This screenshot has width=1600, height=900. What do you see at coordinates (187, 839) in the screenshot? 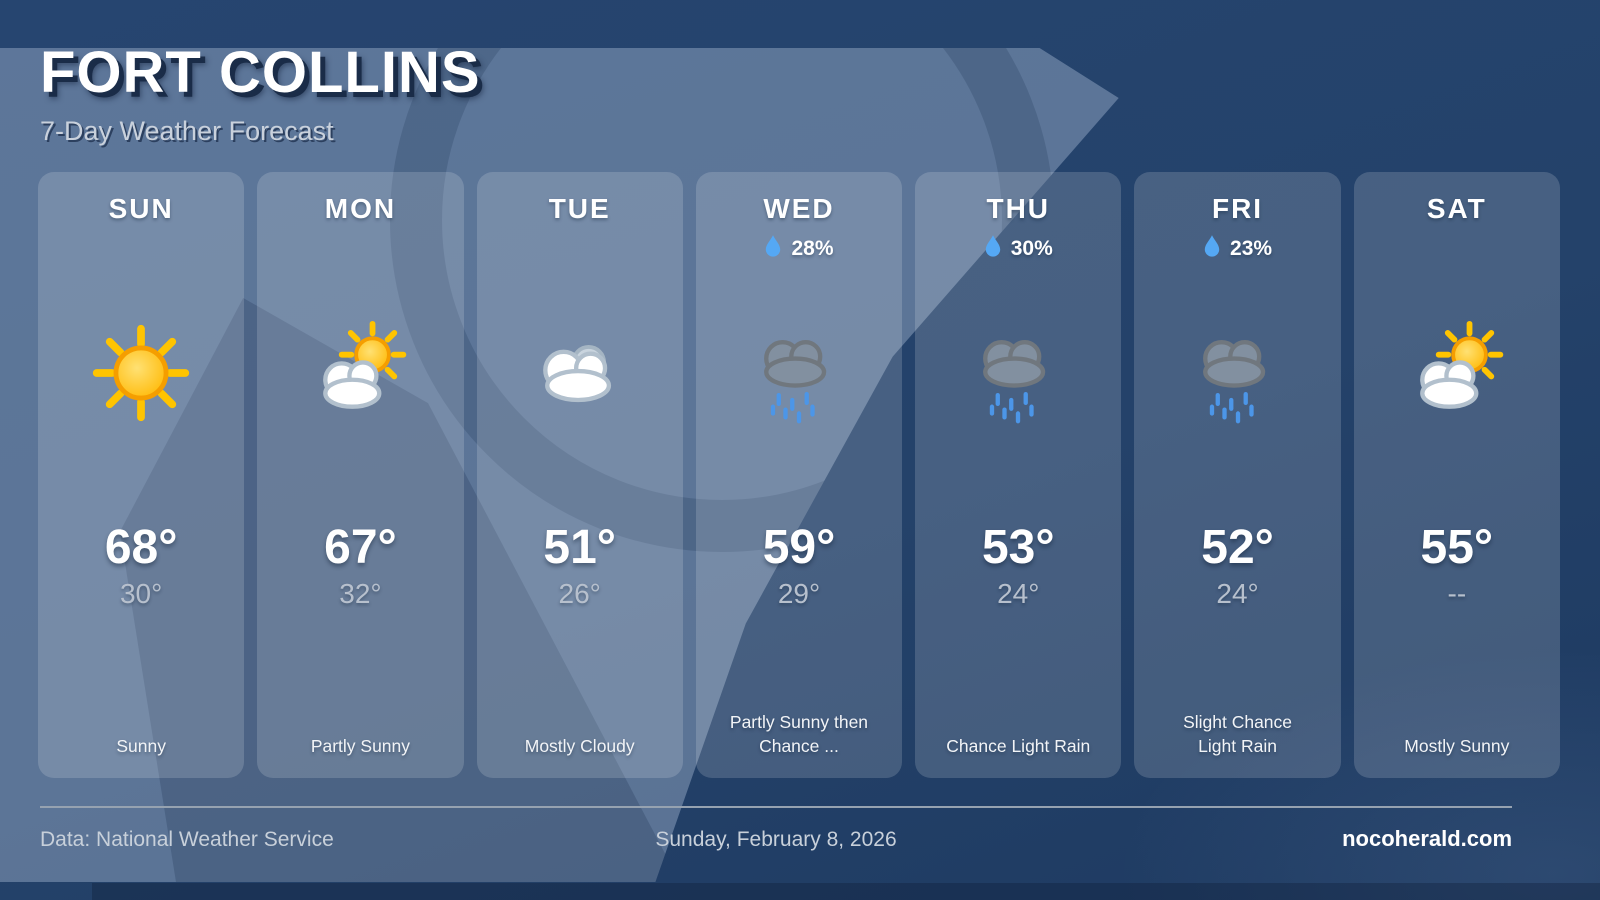
I see `data-source: Data: National Weather Service` at bounding box center [187, 839].